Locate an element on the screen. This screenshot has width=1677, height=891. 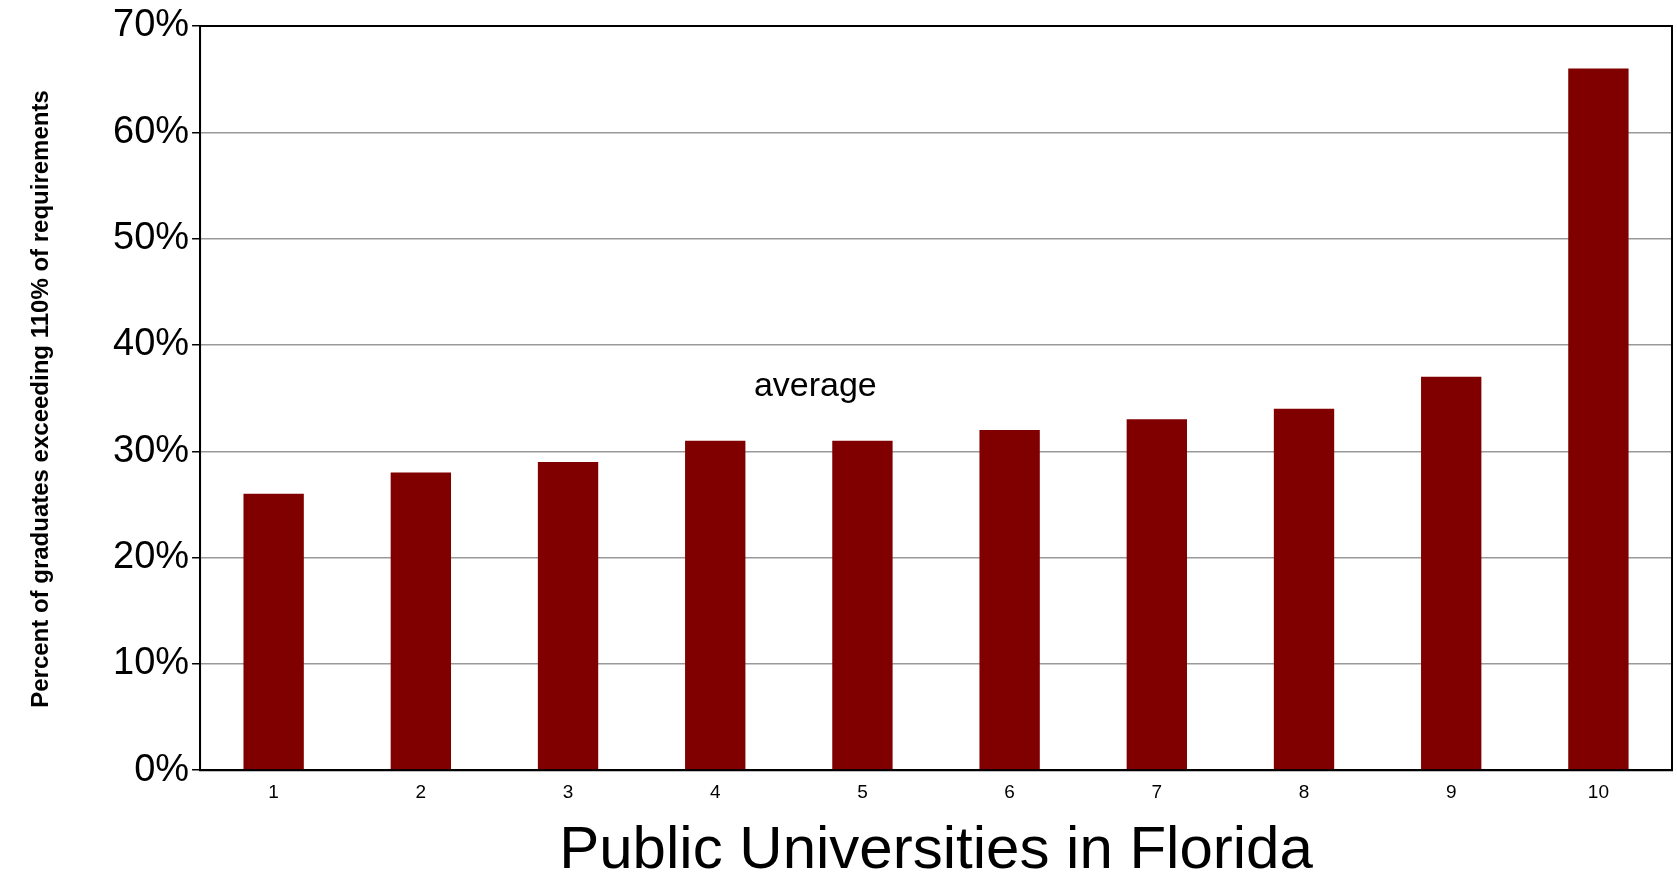
x-tick-label: 2 is located at coordinates (421, 791).